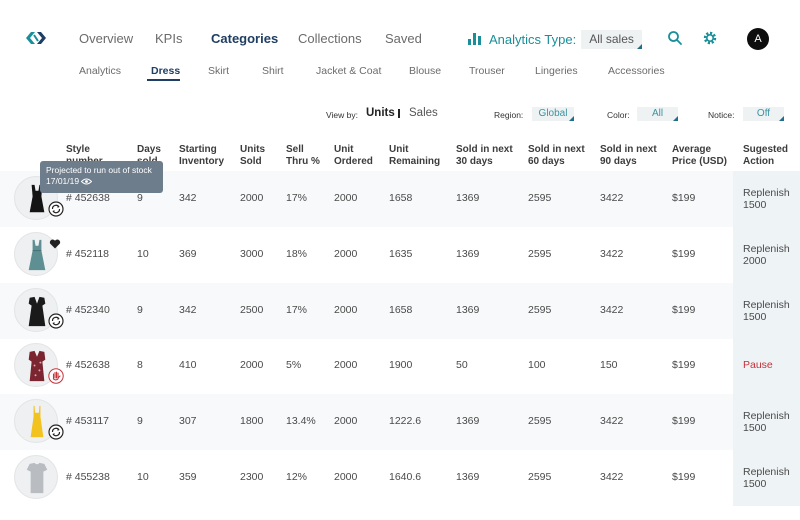  Describe the element at coordinates (758, 365) in the screenshot. I see `suggested-action: Pause` at that location.